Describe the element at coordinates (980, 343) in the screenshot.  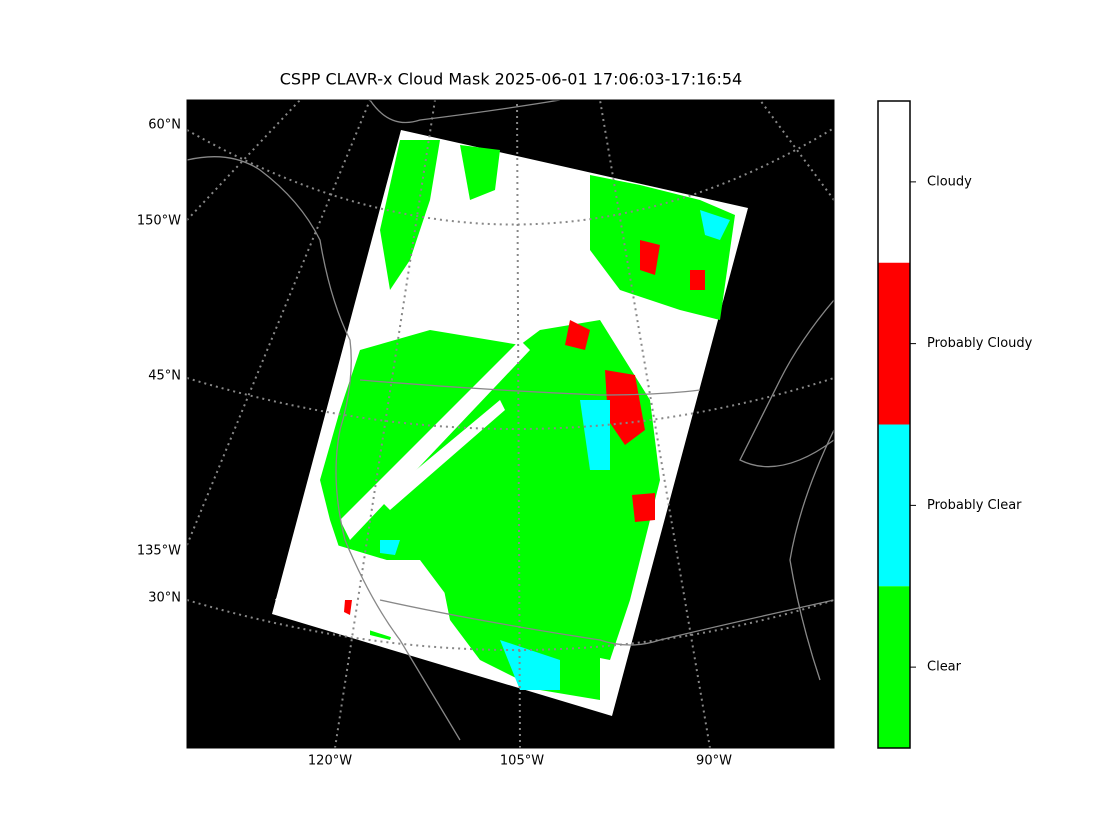
I see `colorbar-label: Probably Cloudy` at that location.